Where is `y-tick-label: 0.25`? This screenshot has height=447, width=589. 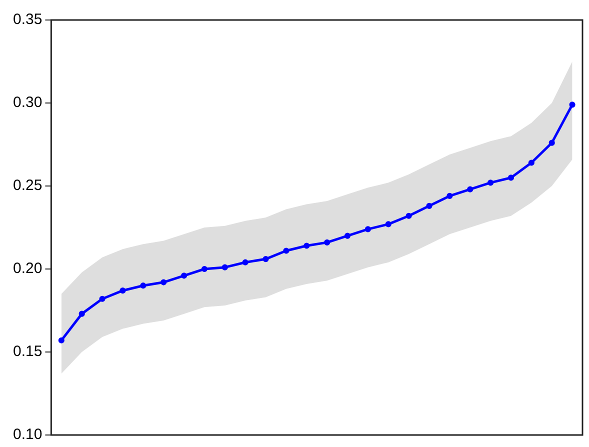 y-tick-label: 0.25 is located at coordinates (27, 185).